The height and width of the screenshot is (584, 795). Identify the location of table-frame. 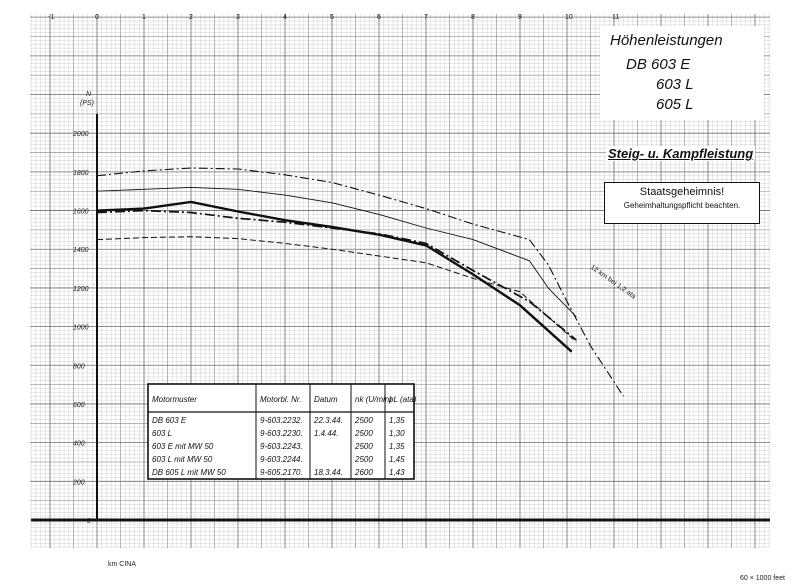
(281, 431).